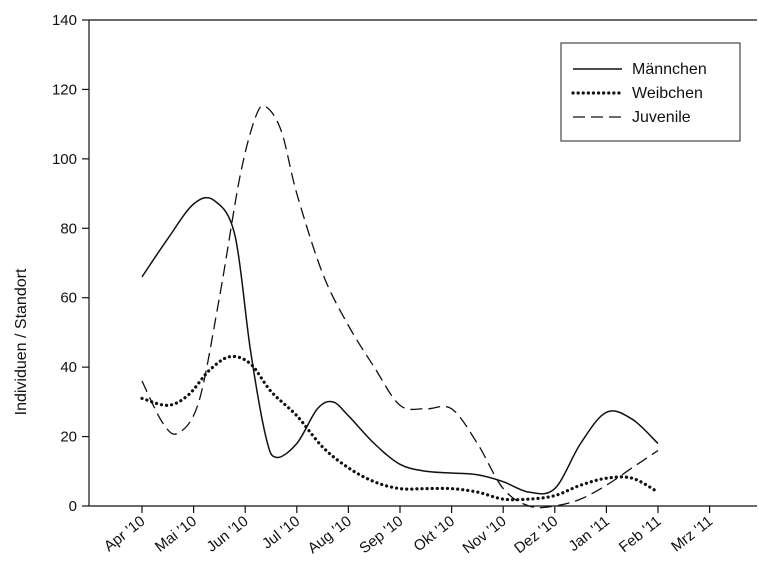  Describe the element at coordinates (640, 534) in the screenshot. I see `x-tick-label: Feb '11` at that location.